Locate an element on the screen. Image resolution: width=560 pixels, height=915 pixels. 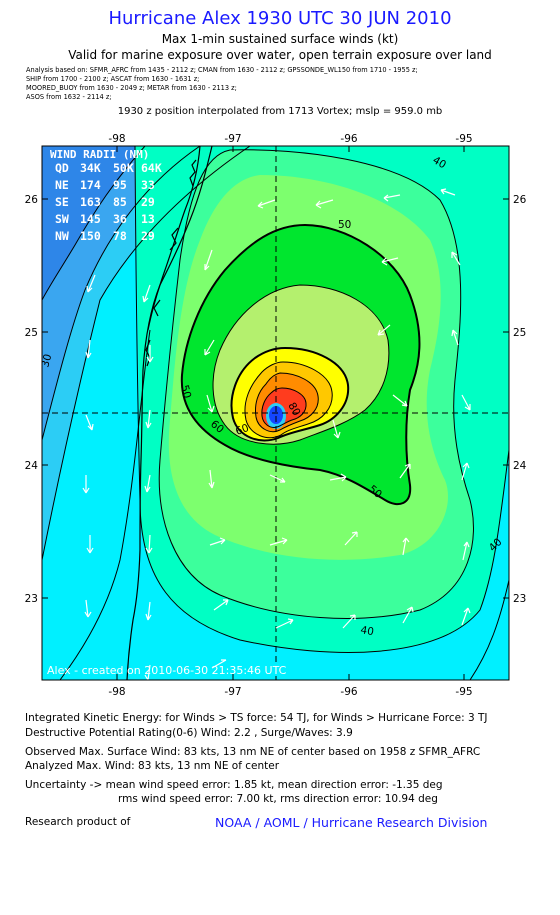
contour-label: 60 is located at coordinates (242, 430).